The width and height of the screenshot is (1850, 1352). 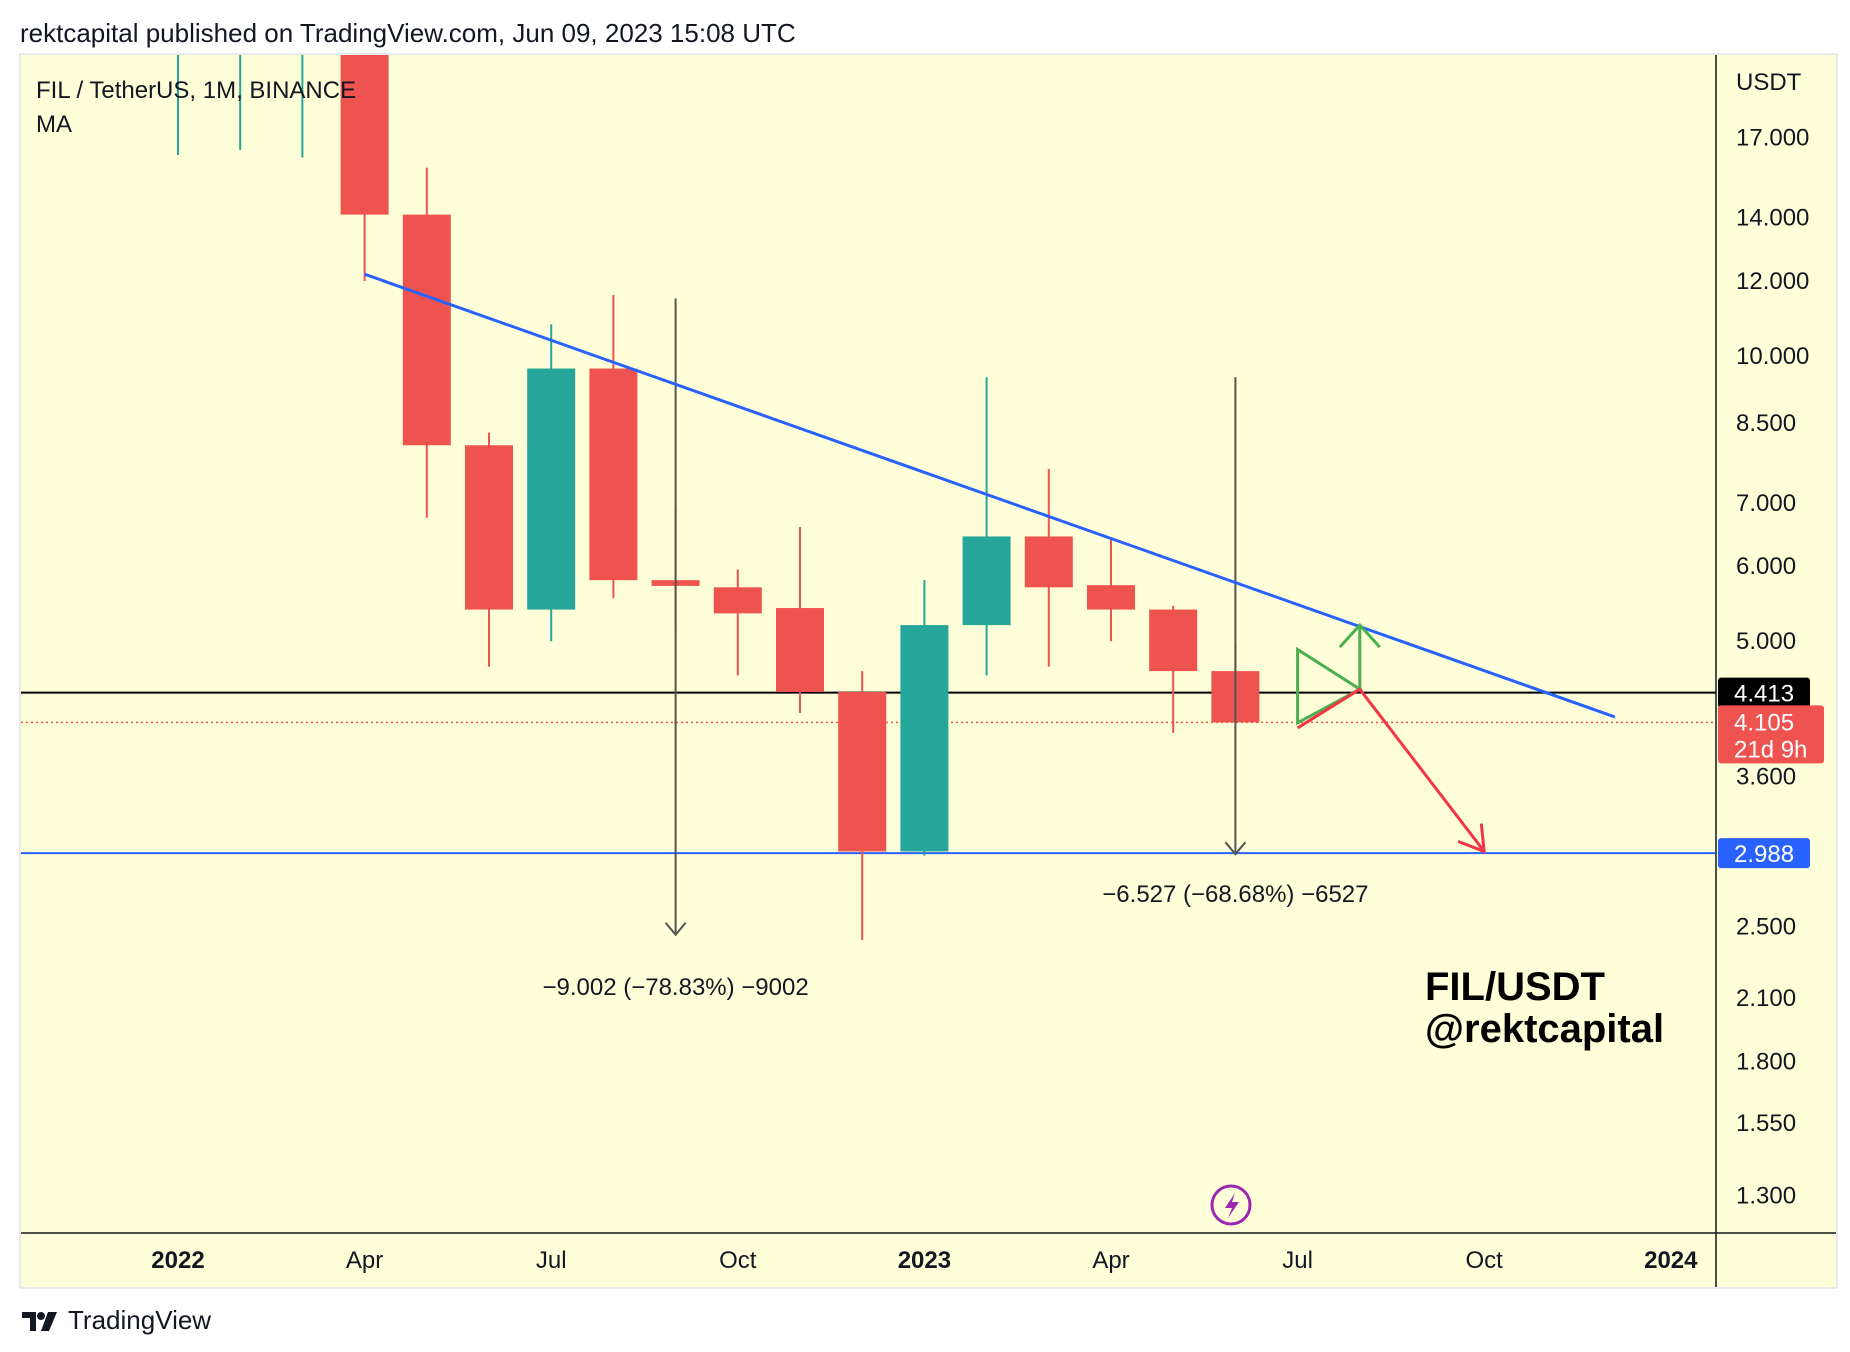 What do you see at coordinates (1770, 749) in the screenshot?
I see `bar-countdown-label: 21d 9h` at bounding box center [1770, 749].